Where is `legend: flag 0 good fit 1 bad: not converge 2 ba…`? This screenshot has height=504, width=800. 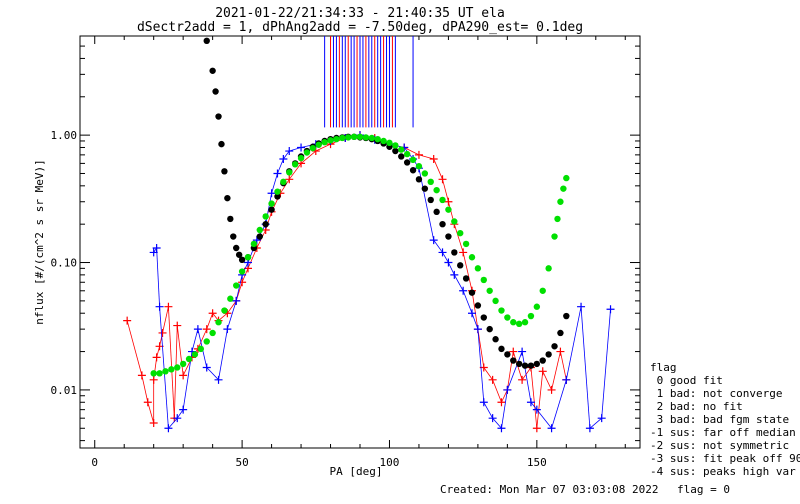
legend: flag 0 good fit 1 bad: not converge 2 ba… is located at coordinates (725, 419).